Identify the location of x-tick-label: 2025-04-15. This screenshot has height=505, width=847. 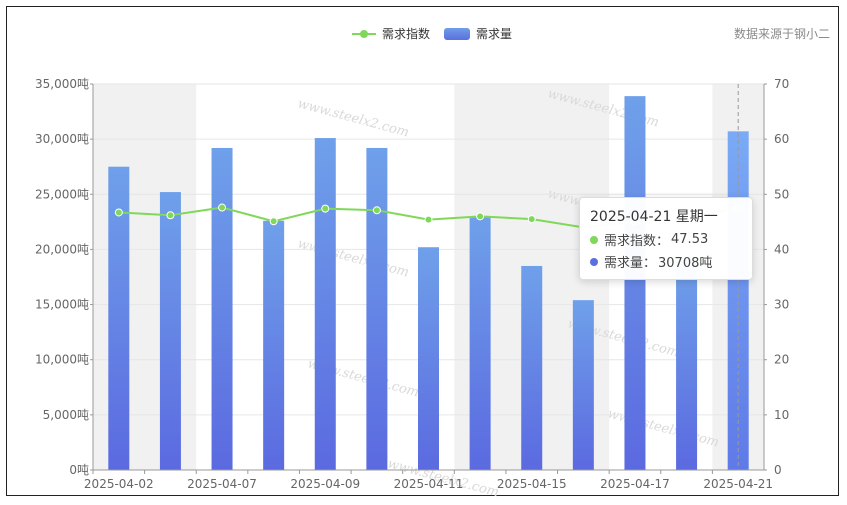
(532, 484).